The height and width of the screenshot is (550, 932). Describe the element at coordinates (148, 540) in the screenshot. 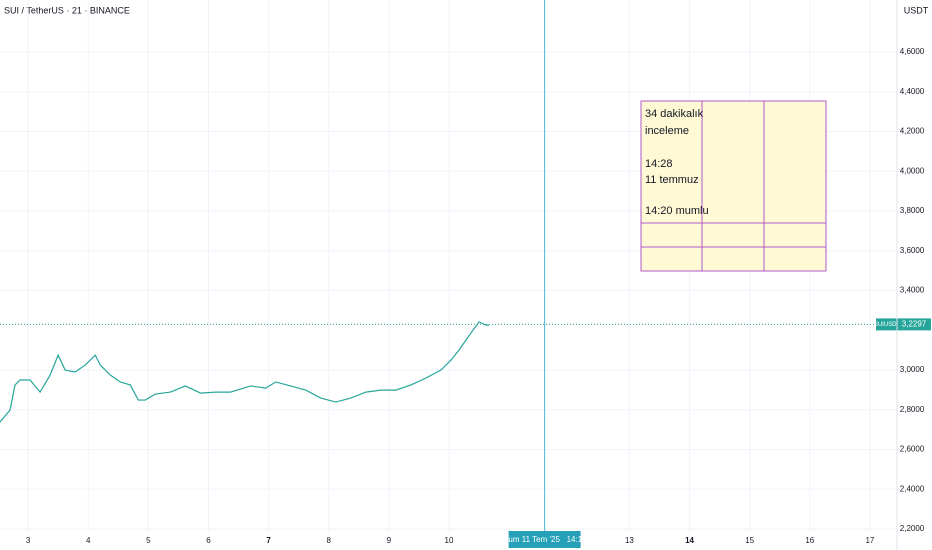

I see `x-tick-label: 5` at that location.